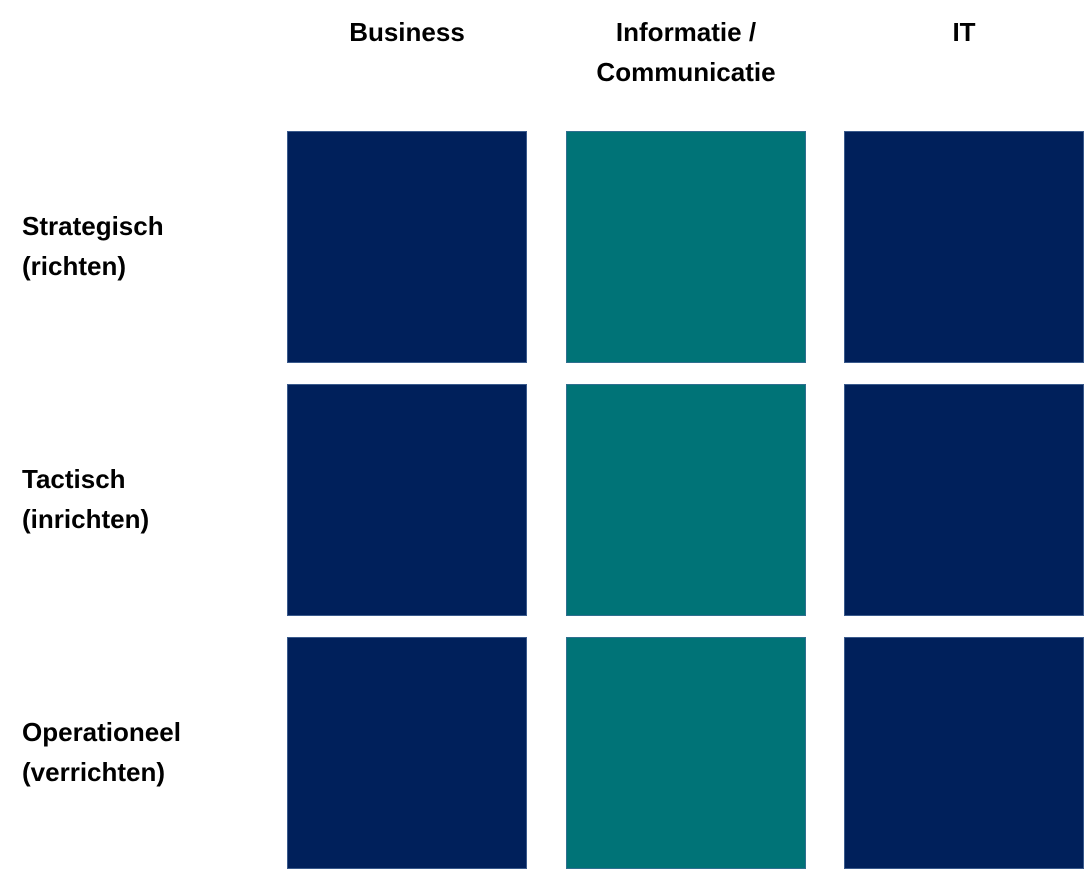 This screenshot has height=870, width=1085. What do you see at coordinates (101, 732) in the screenshot?
I see `label-line: Operationeel` at bounding box center [101, 732].